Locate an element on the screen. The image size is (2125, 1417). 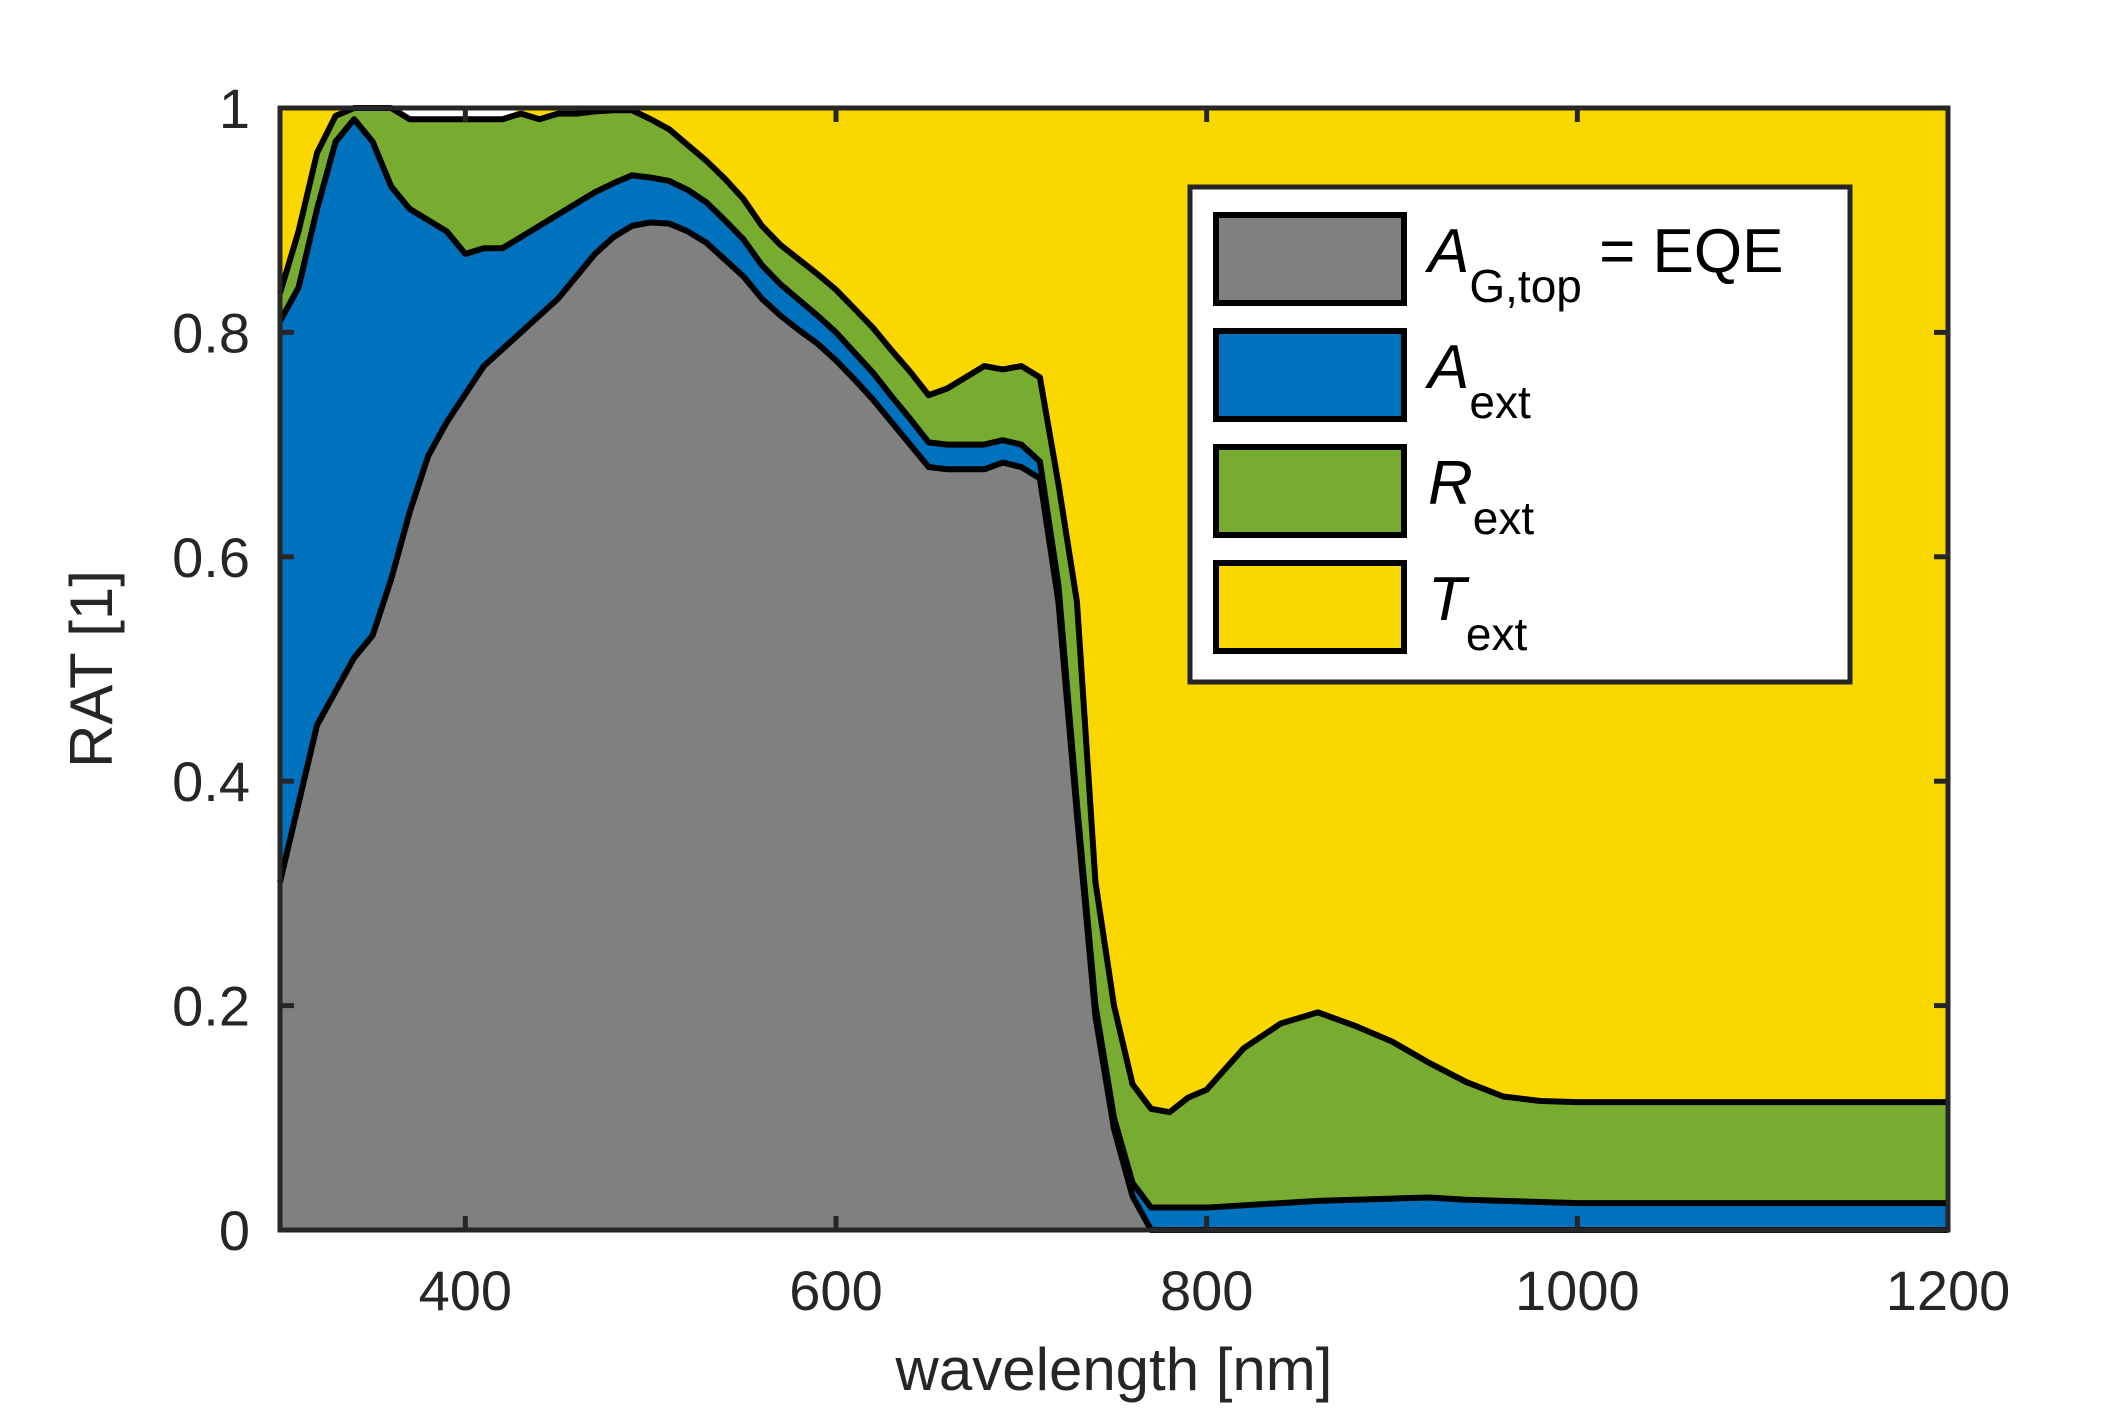
legend-entry-1: Aext is located at coordinates (1477, 380).